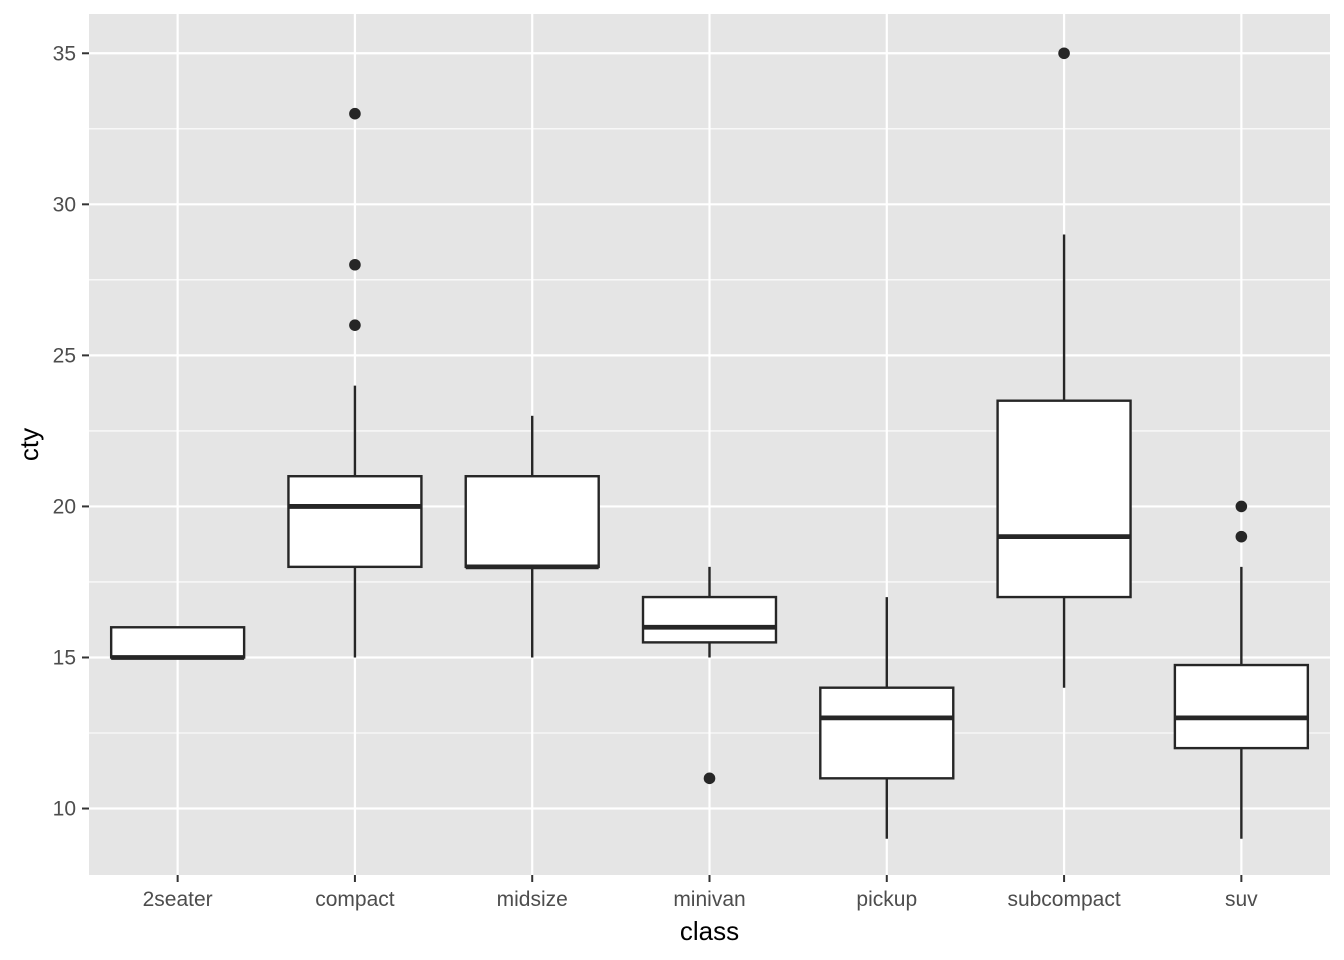 The height and width of the screenshot is (960, 1344). What do you see at coordinates (1063, 899) in the screenshot?
I see `x-tick-label: subcompact` at bounding box center [1063, 899].